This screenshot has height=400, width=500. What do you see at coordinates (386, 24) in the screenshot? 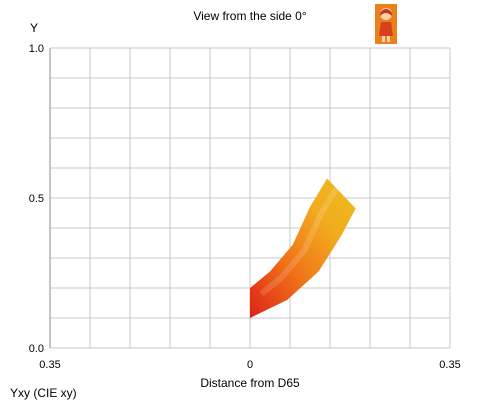
I see `character-figure-icon` at bounding box center [386, 24].